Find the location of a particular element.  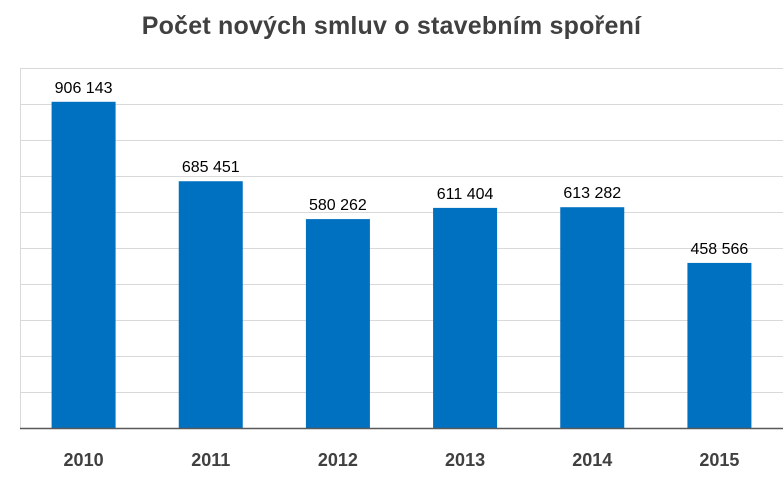

x-tick-label-2012: 2012 is located at coordinates (338, 460).